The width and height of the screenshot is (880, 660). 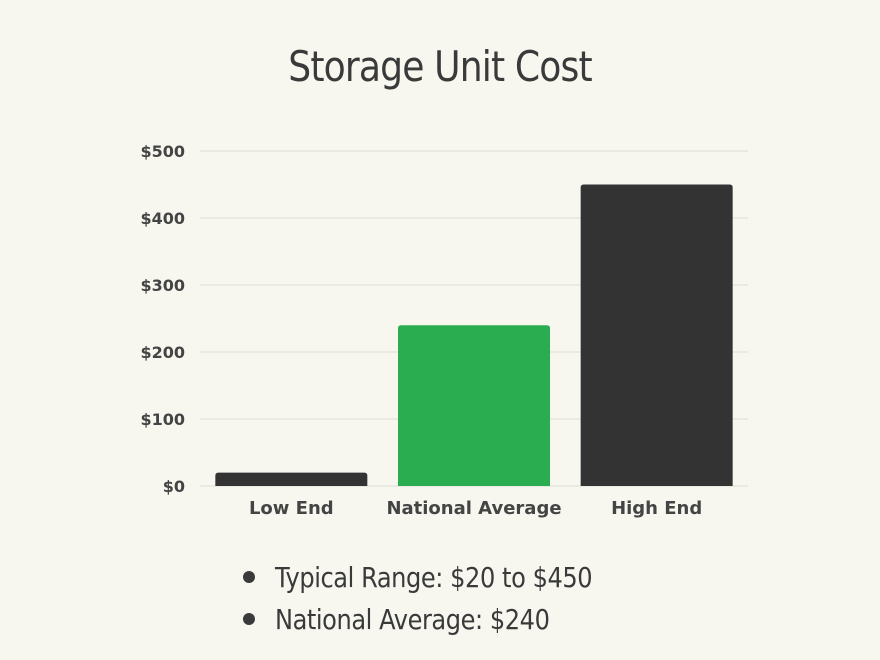 What do you see at coordinates (474, 405) in the screenshot?
I see `bar-national-average` at bounding box center [474, 405].